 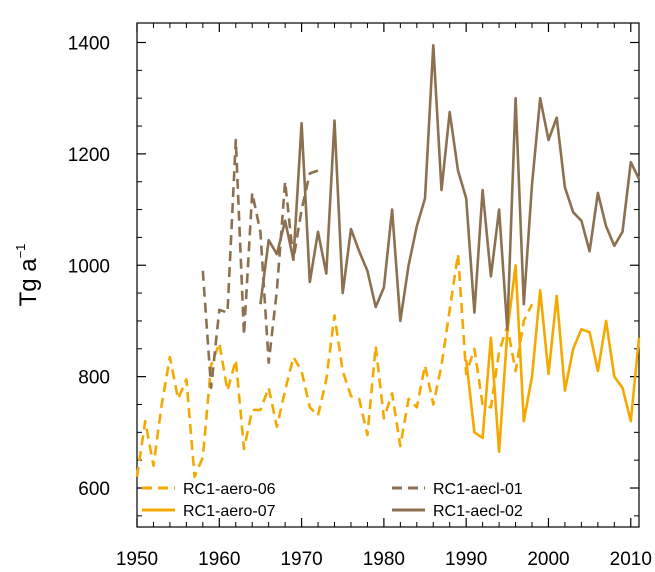 I want to click on y-axis-label: Tg a−1, so click(x=27, y=275).